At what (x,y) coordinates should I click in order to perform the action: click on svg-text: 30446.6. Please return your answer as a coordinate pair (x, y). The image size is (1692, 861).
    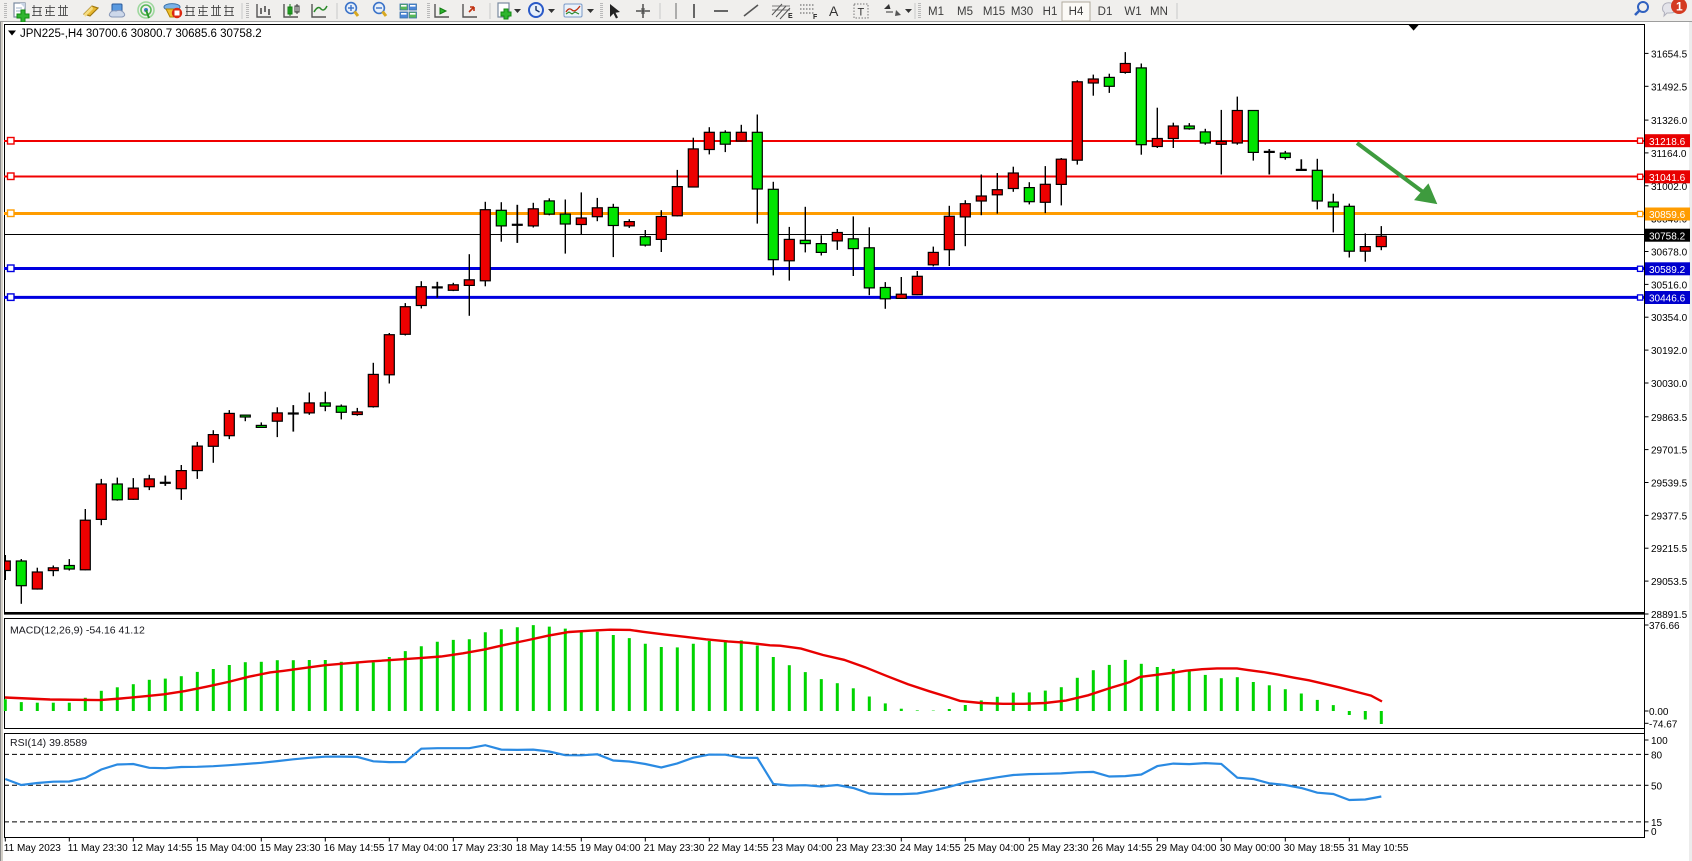
    Looking at the image, I should click on (1667, 299).